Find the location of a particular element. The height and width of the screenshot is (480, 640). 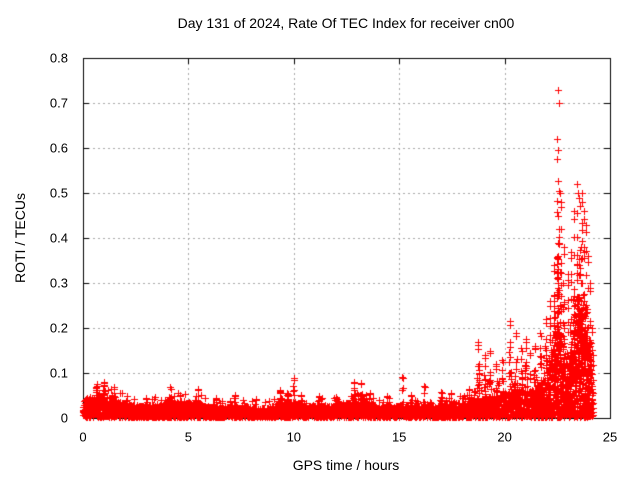

x-tick-label: 5 is located at coordinates (188, 437).